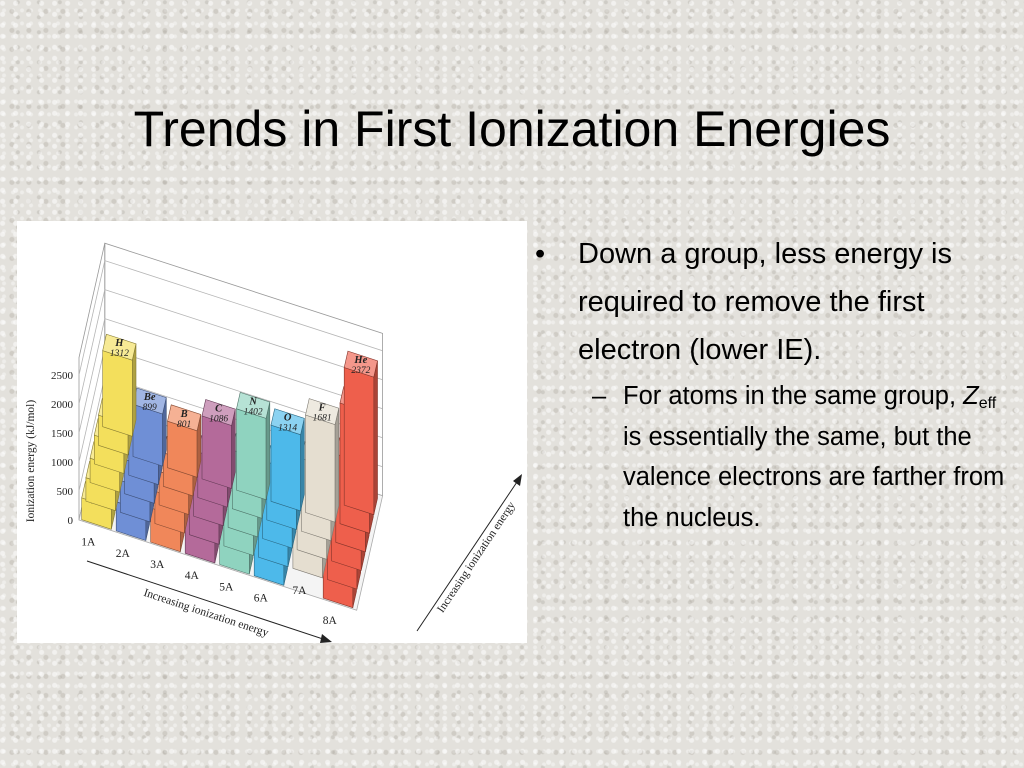 The width and height of the screenshot is (1024, 768). I want to click on group-label: 6A, so click(261, 599).